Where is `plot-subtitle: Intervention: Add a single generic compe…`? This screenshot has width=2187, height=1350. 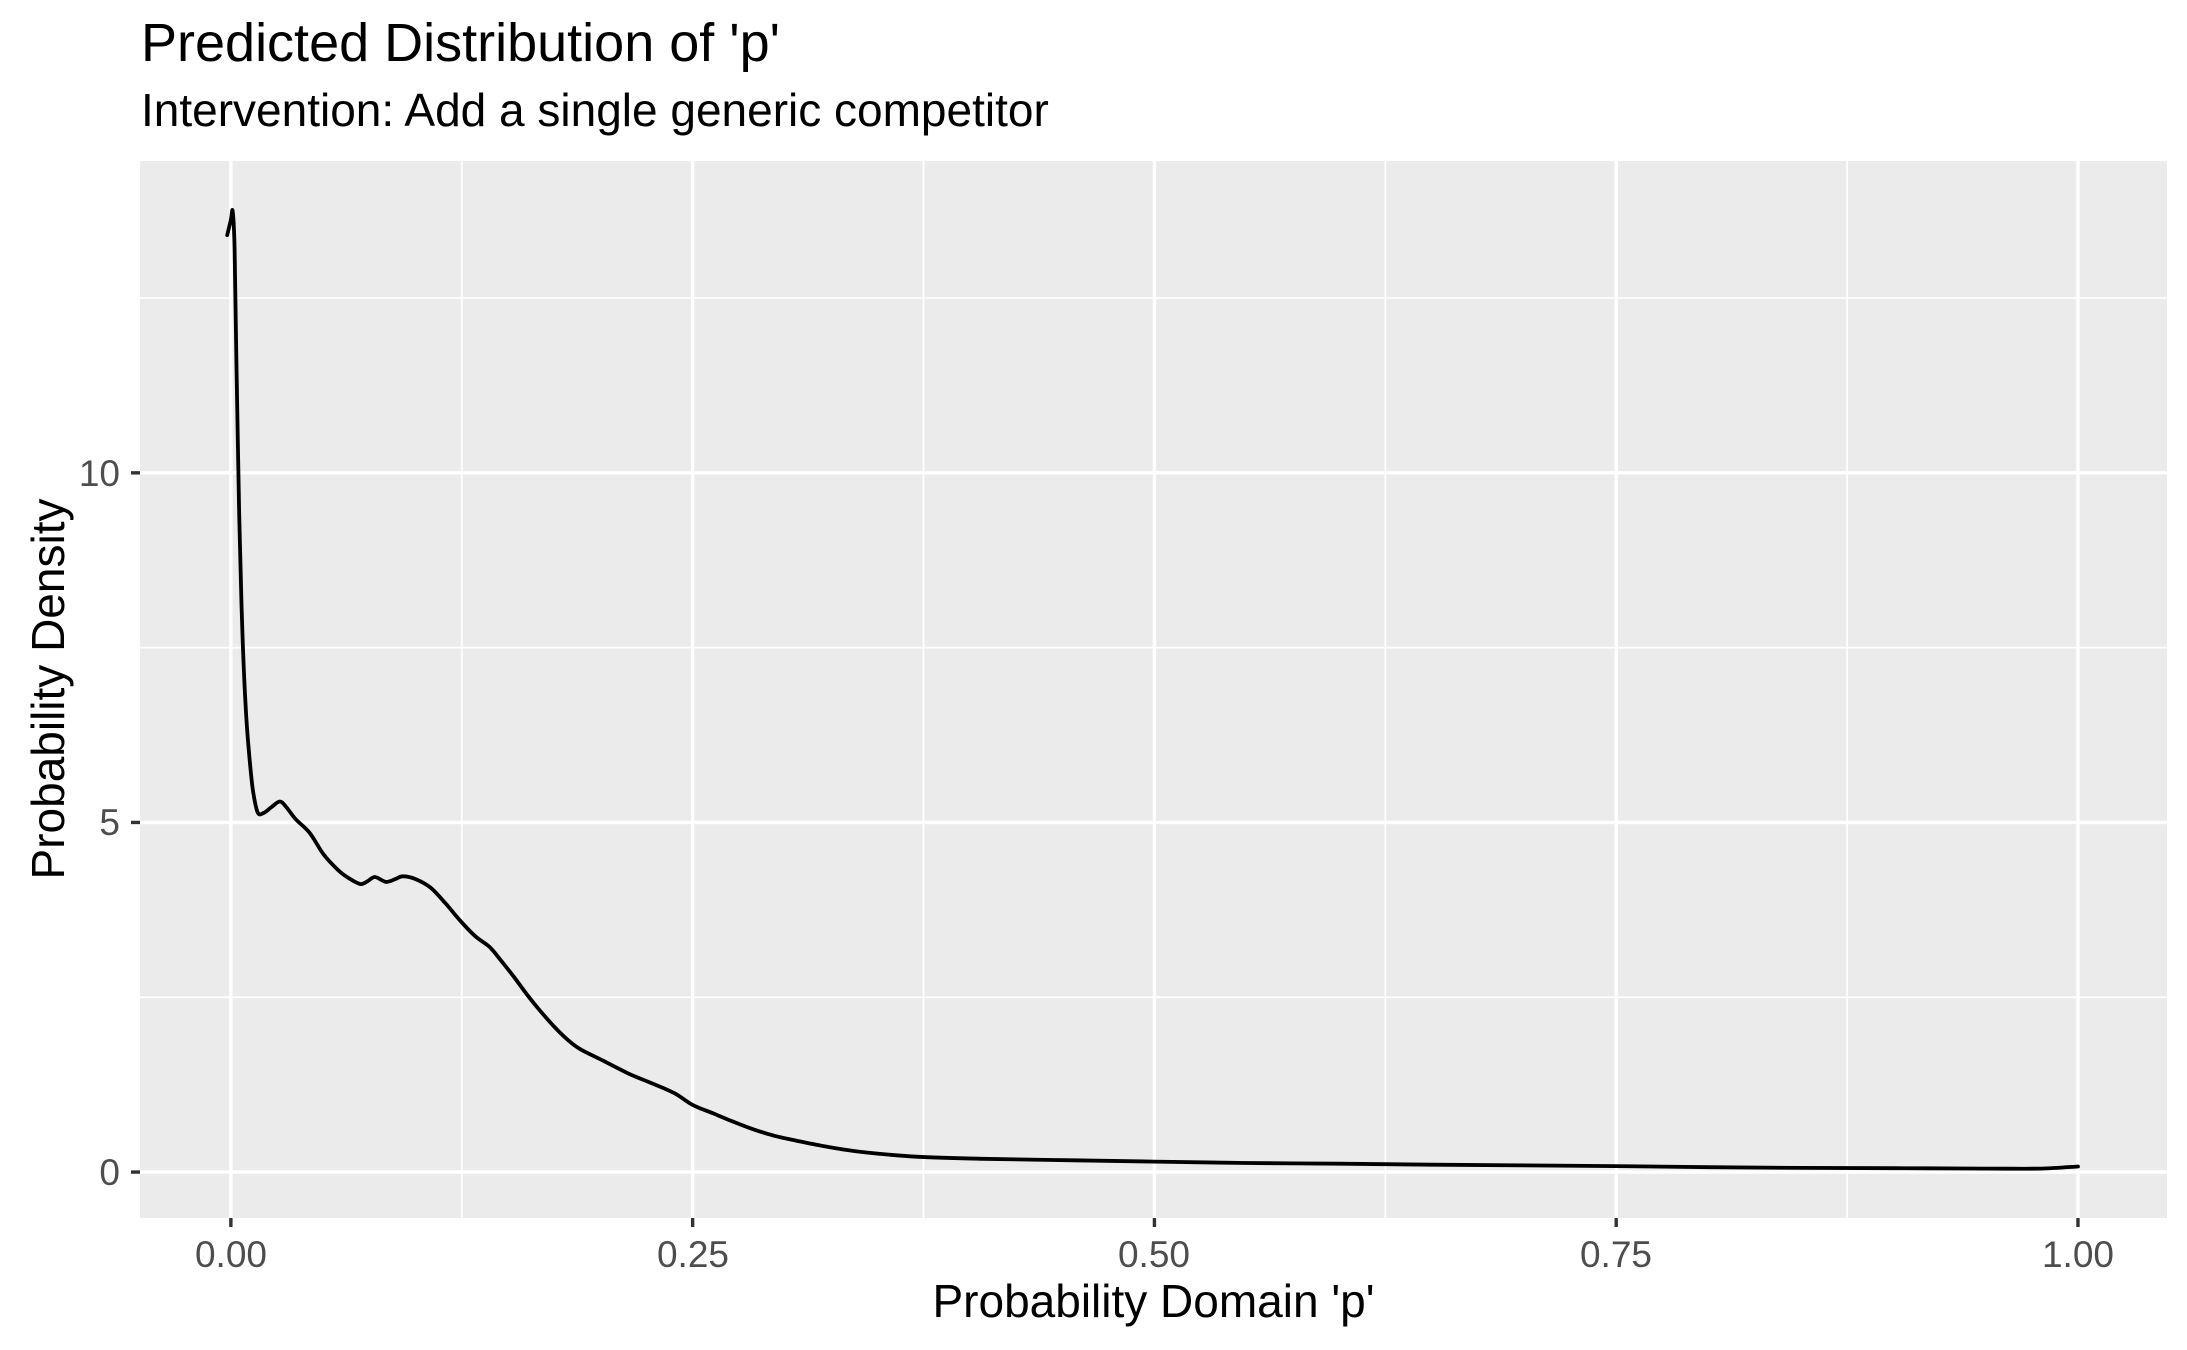 plot-subtitle: Intervention: Add a single generic compe… is located at coordinates (595, 110).